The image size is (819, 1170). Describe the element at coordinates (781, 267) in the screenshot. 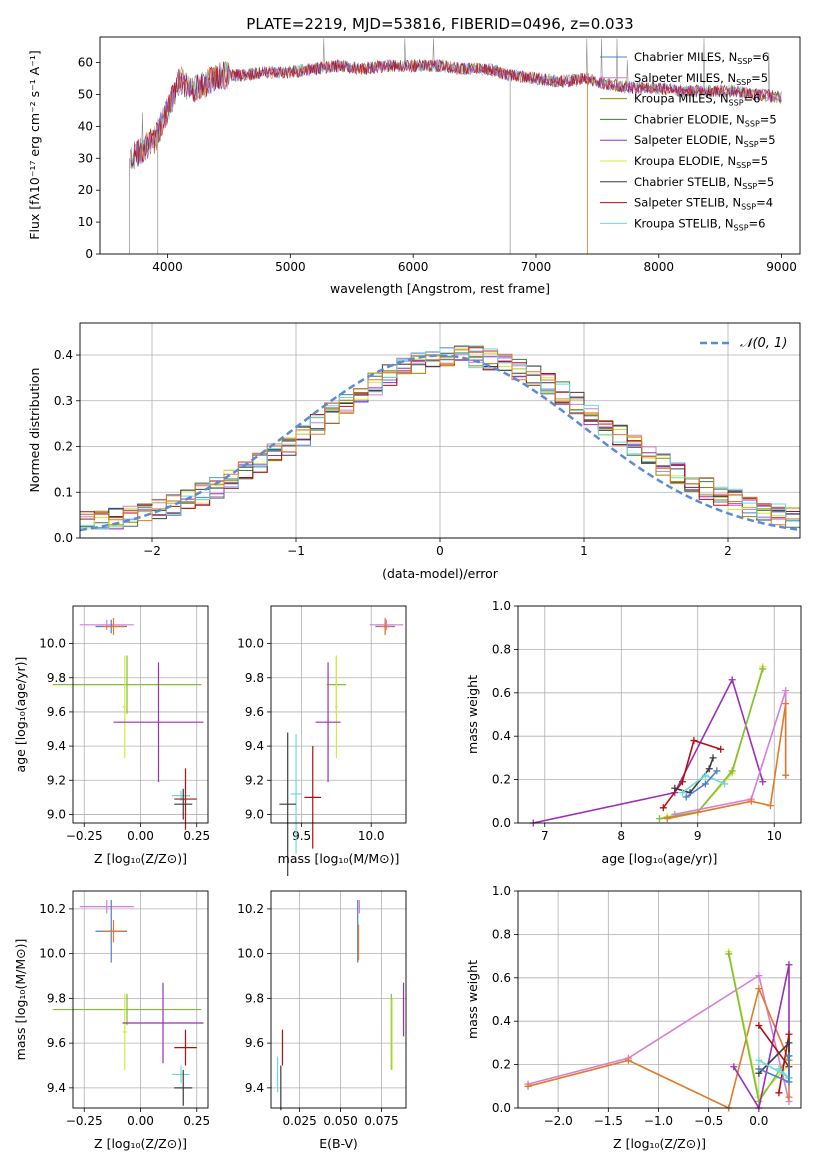

I see `spectrum-xtick-label: 9000` at that location.